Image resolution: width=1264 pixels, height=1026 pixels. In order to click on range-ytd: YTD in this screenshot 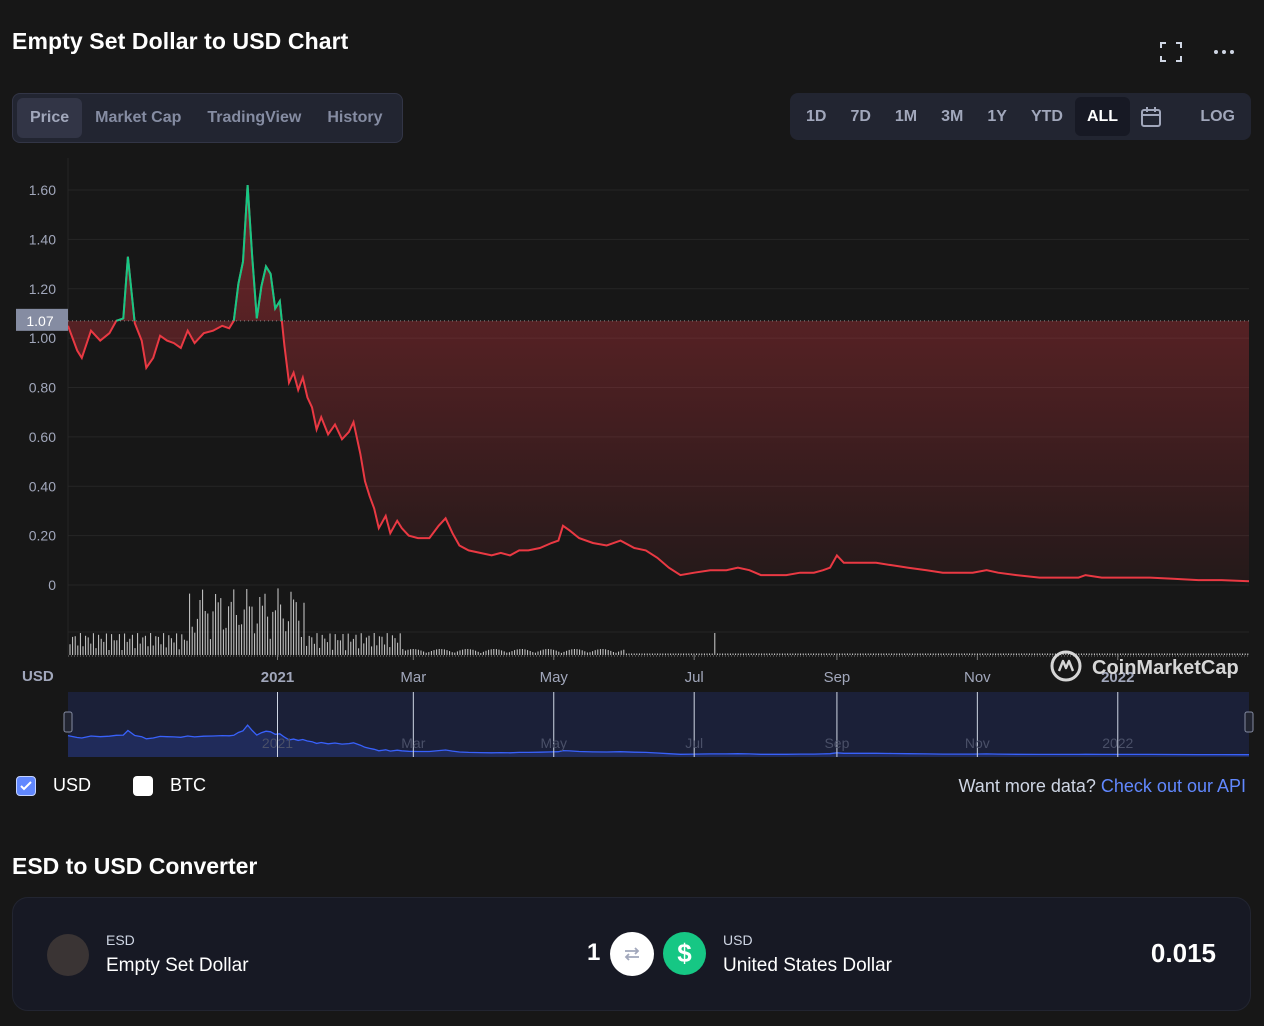, I will do `click(1046, 116)`.